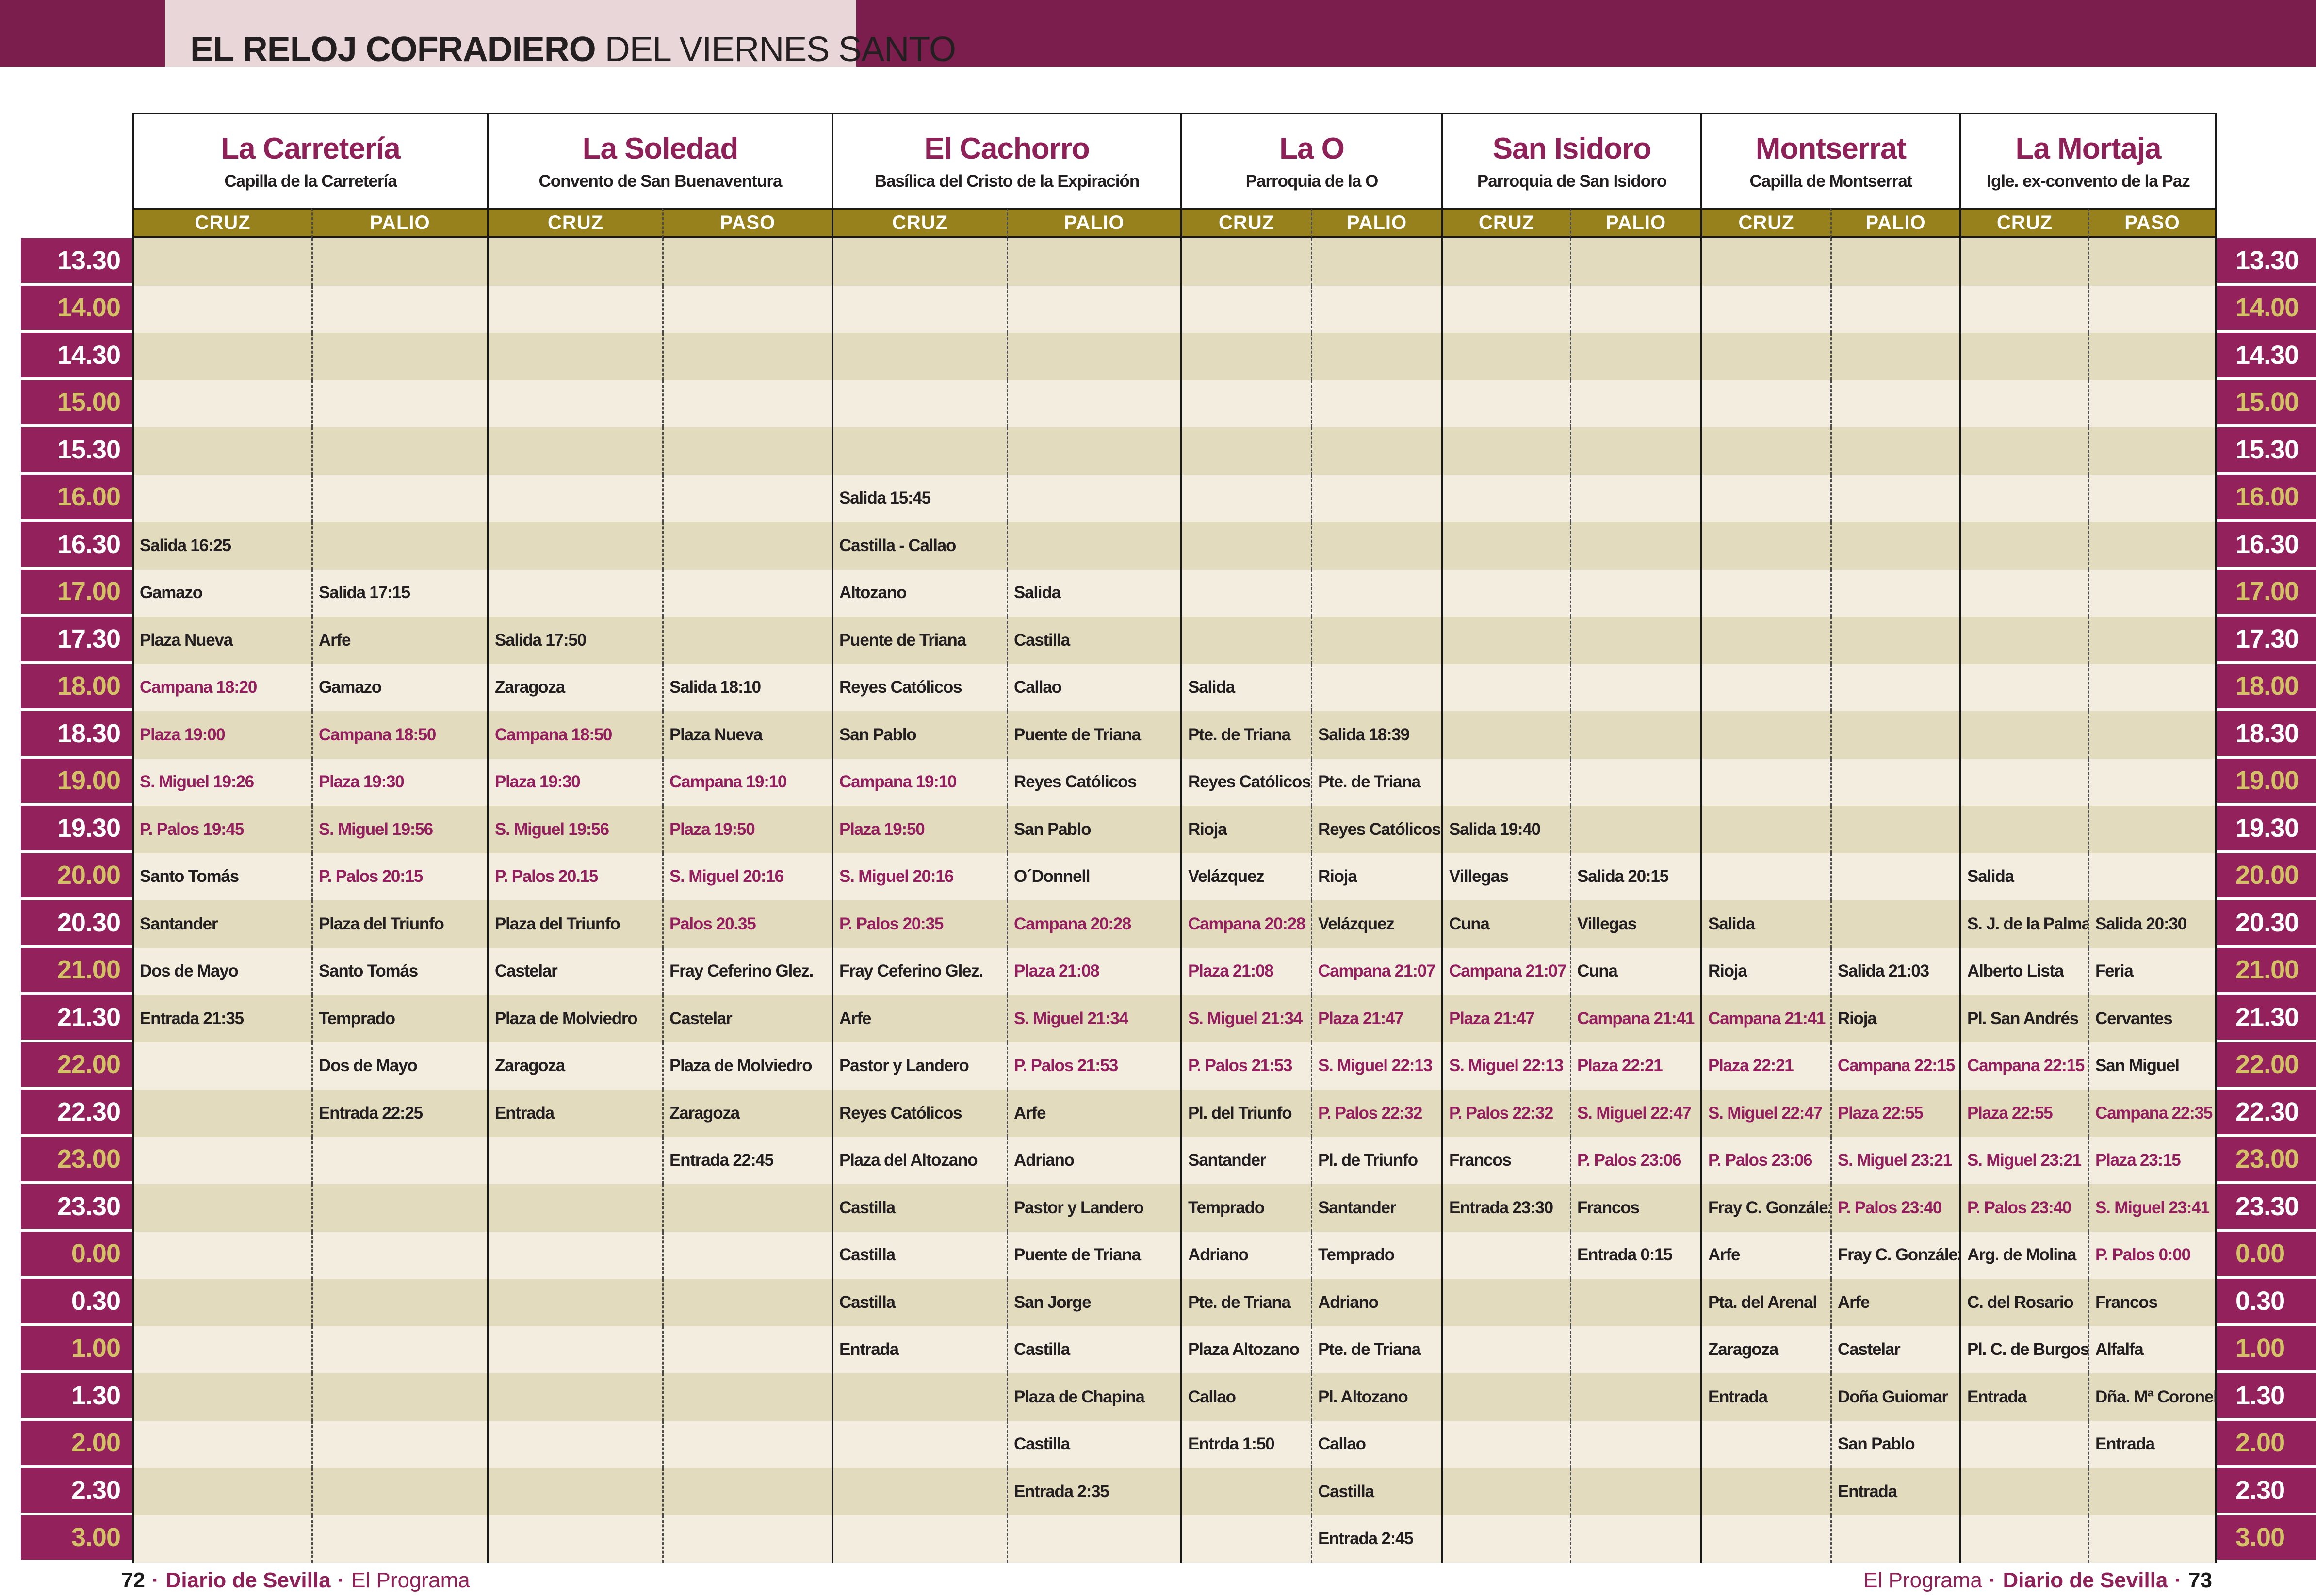  I want to click on schedule-cell: Pastor y Landero, so click(1093, 1208).